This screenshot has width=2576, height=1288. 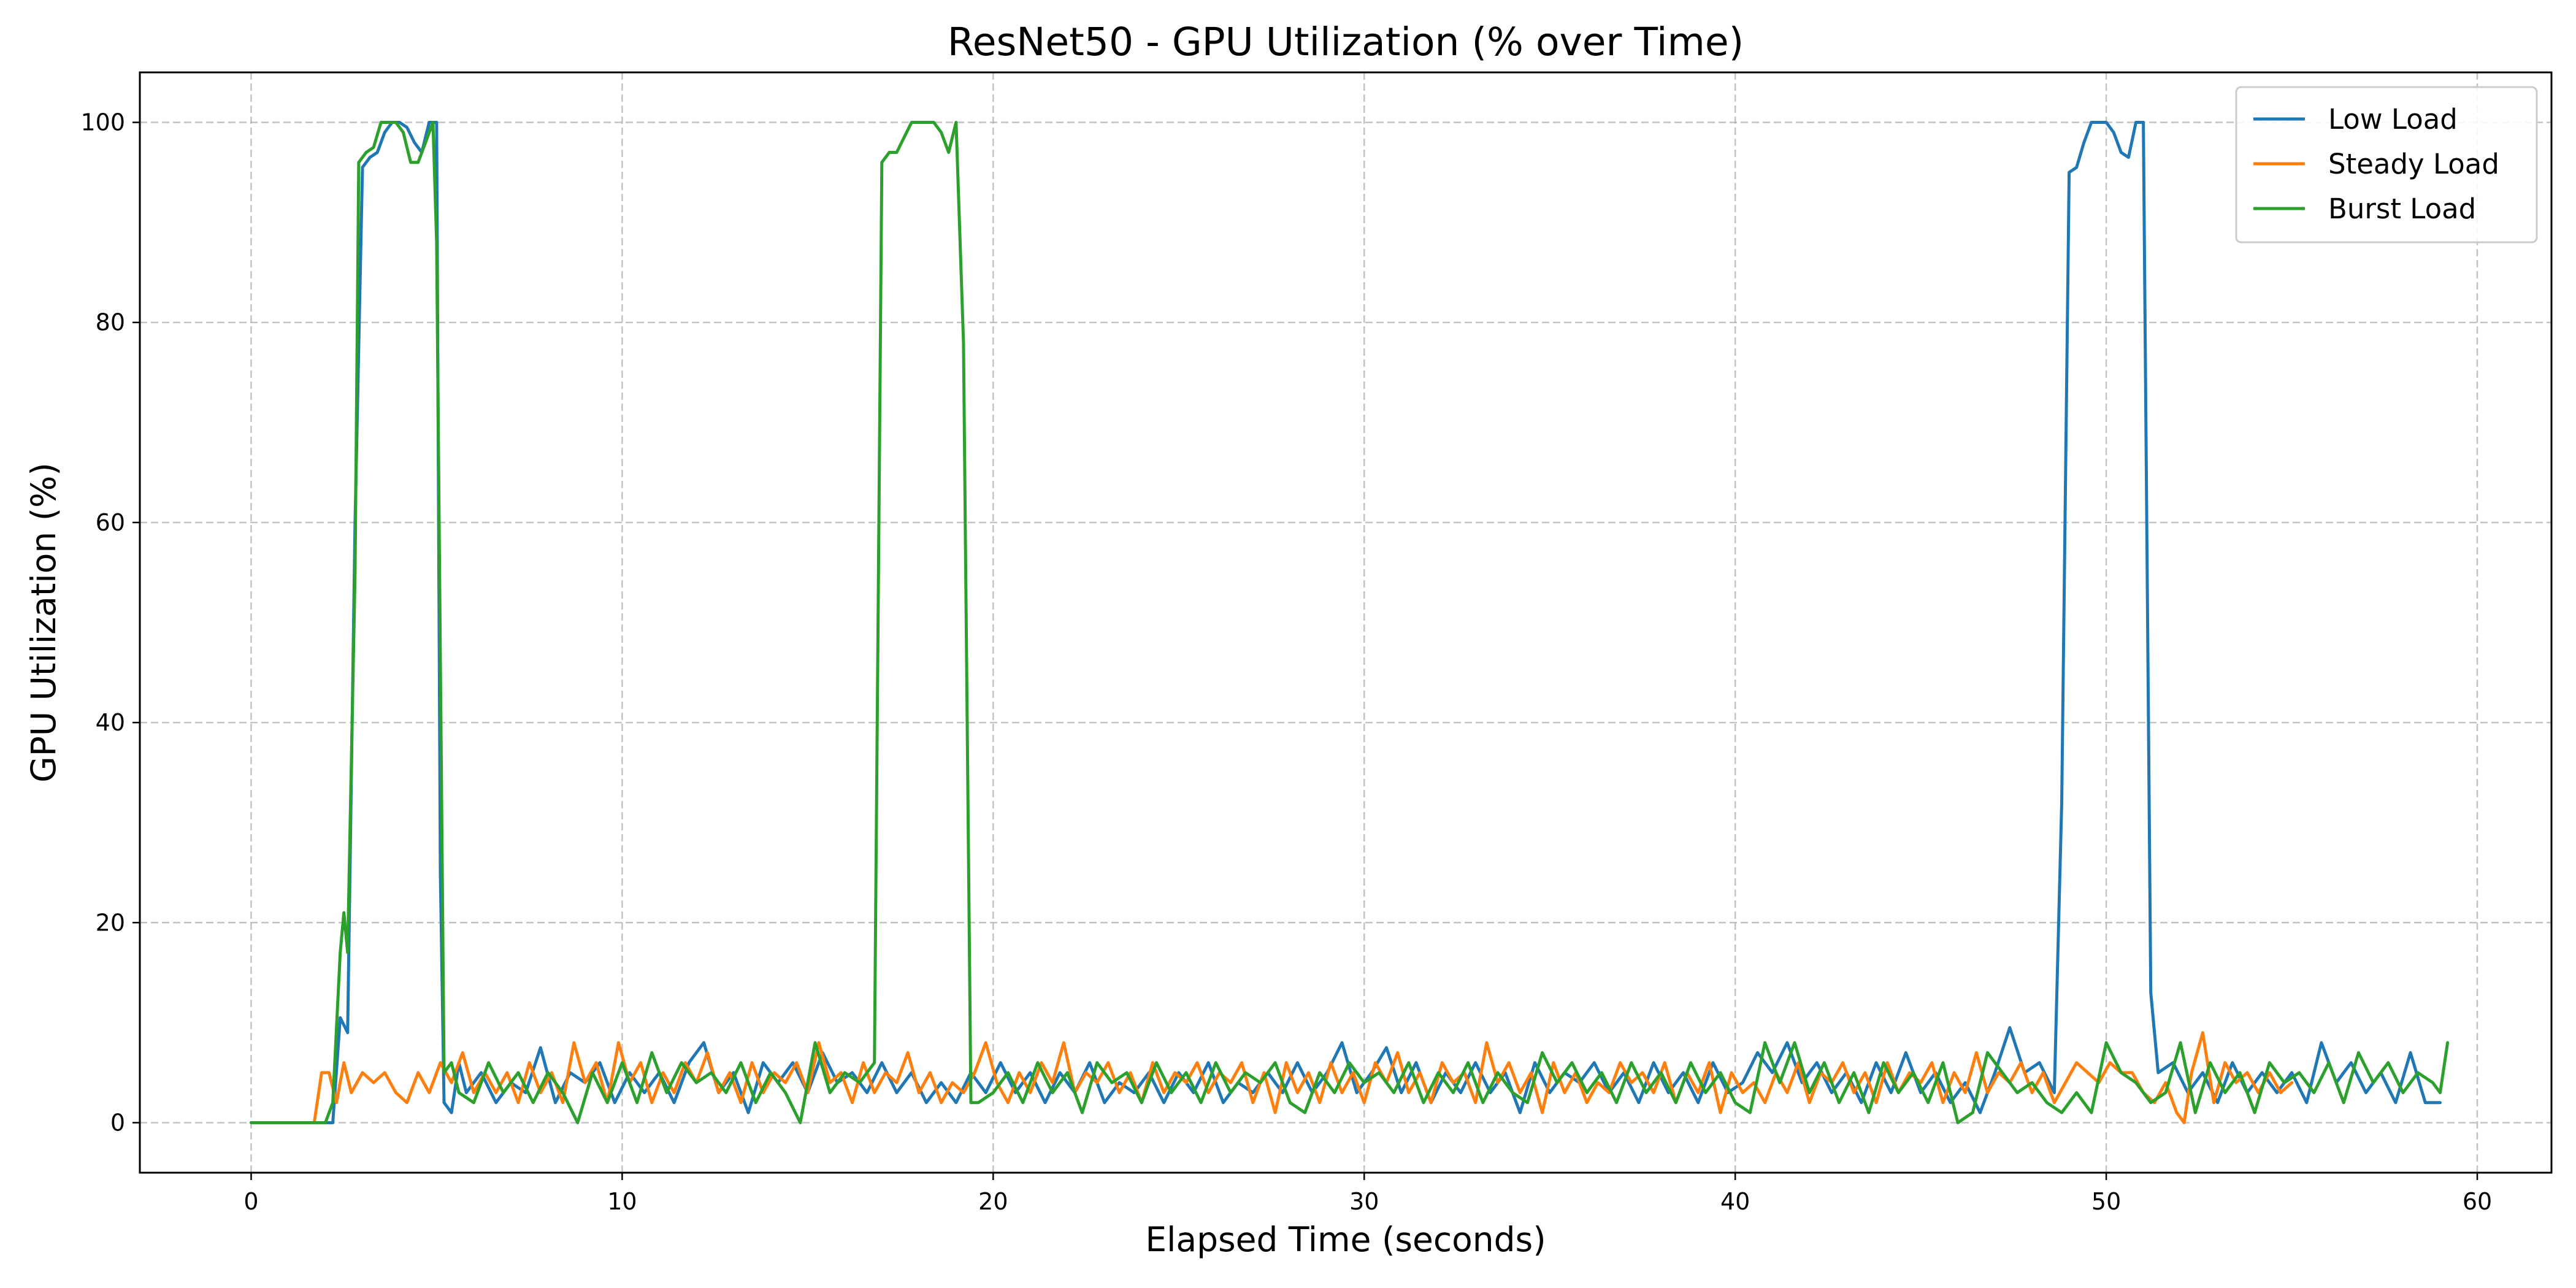 What do you see at coordinates (1272, 1077) in the screenshot?
I see `series-line-steady-load` at bounding box center [1272, 1077].